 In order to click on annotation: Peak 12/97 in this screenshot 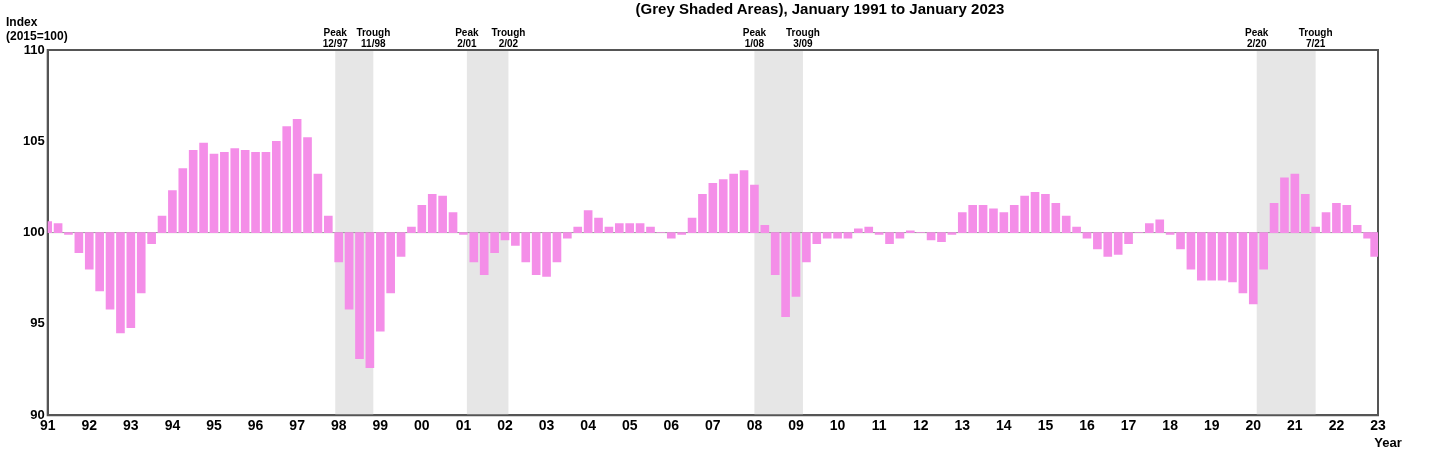, I will do `click(335, 38)`.